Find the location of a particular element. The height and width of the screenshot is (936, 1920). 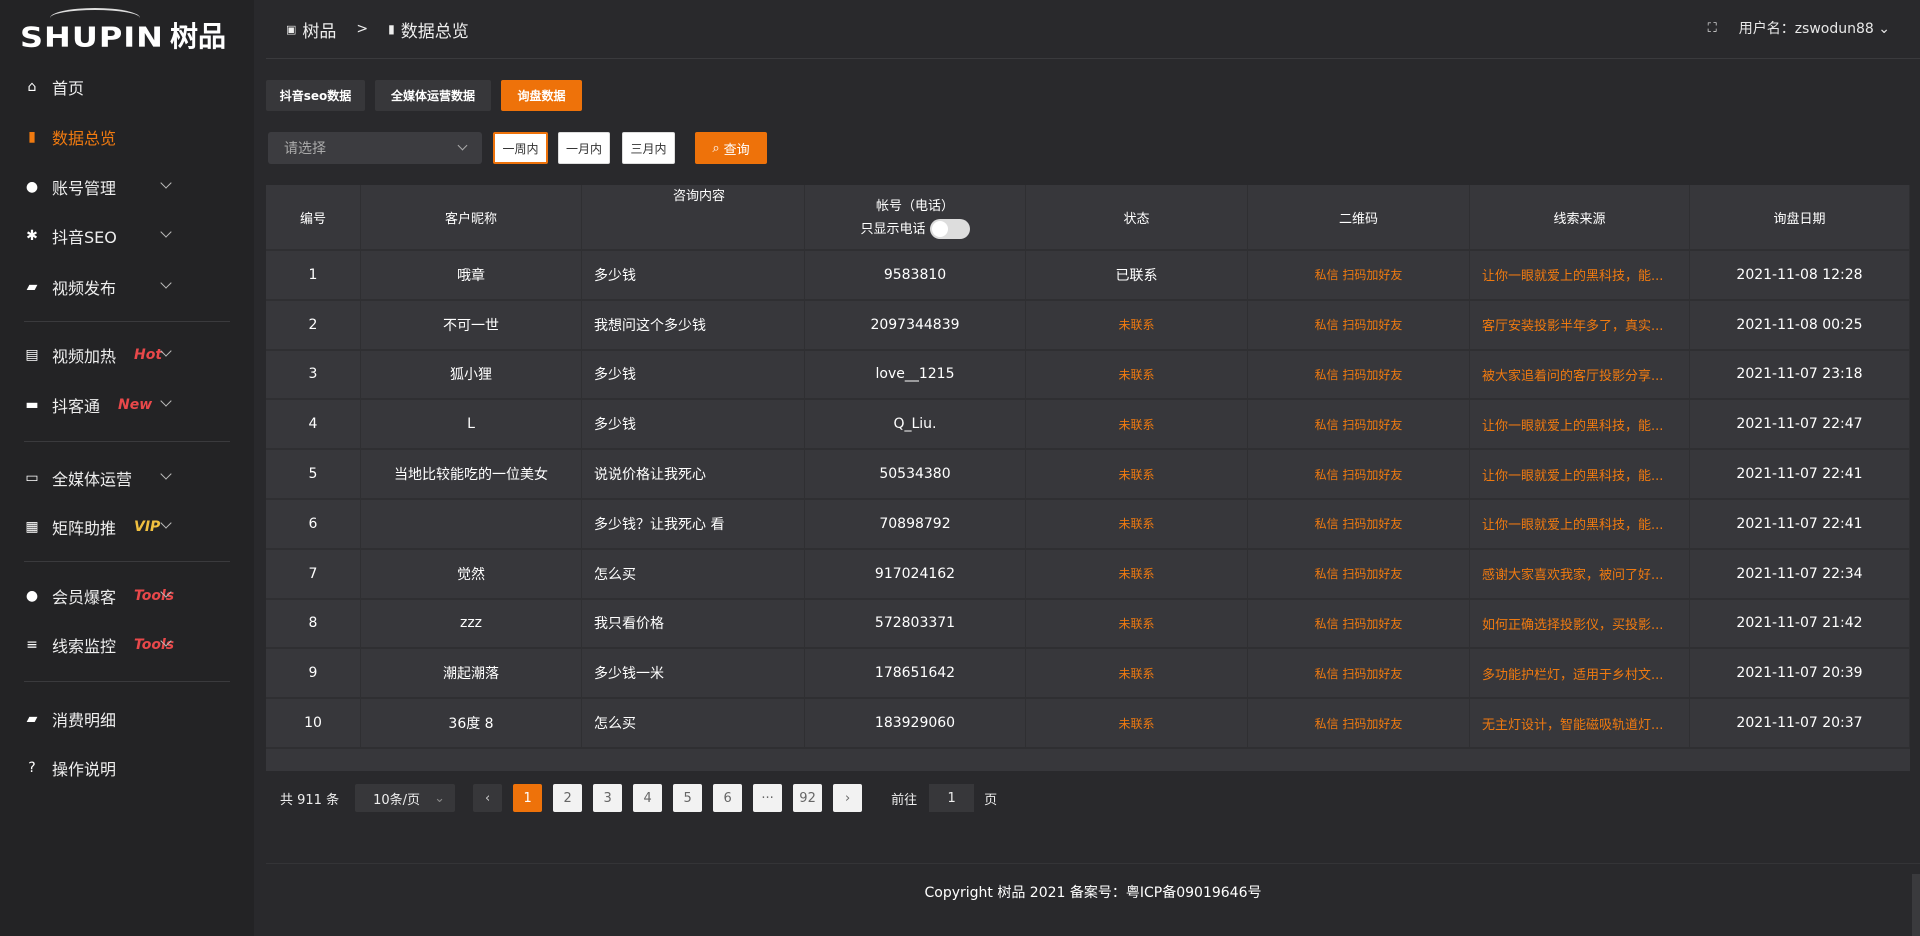

sidebar-item: ▤ 视频加热 Hot is located at coordinates (127, 355).